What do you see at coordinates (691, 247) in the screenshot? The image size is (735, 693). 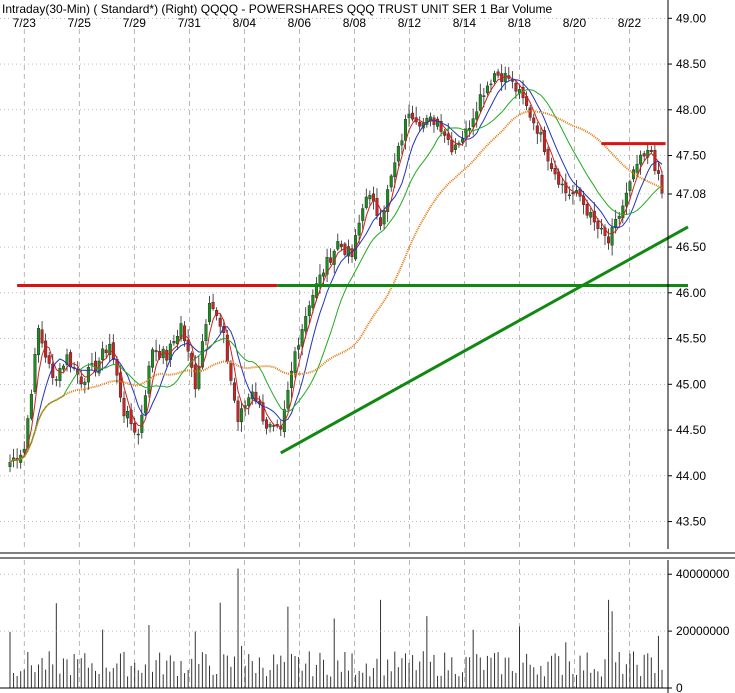 I see `price-tick-label: 46.50` at bounding box center [691, 247].